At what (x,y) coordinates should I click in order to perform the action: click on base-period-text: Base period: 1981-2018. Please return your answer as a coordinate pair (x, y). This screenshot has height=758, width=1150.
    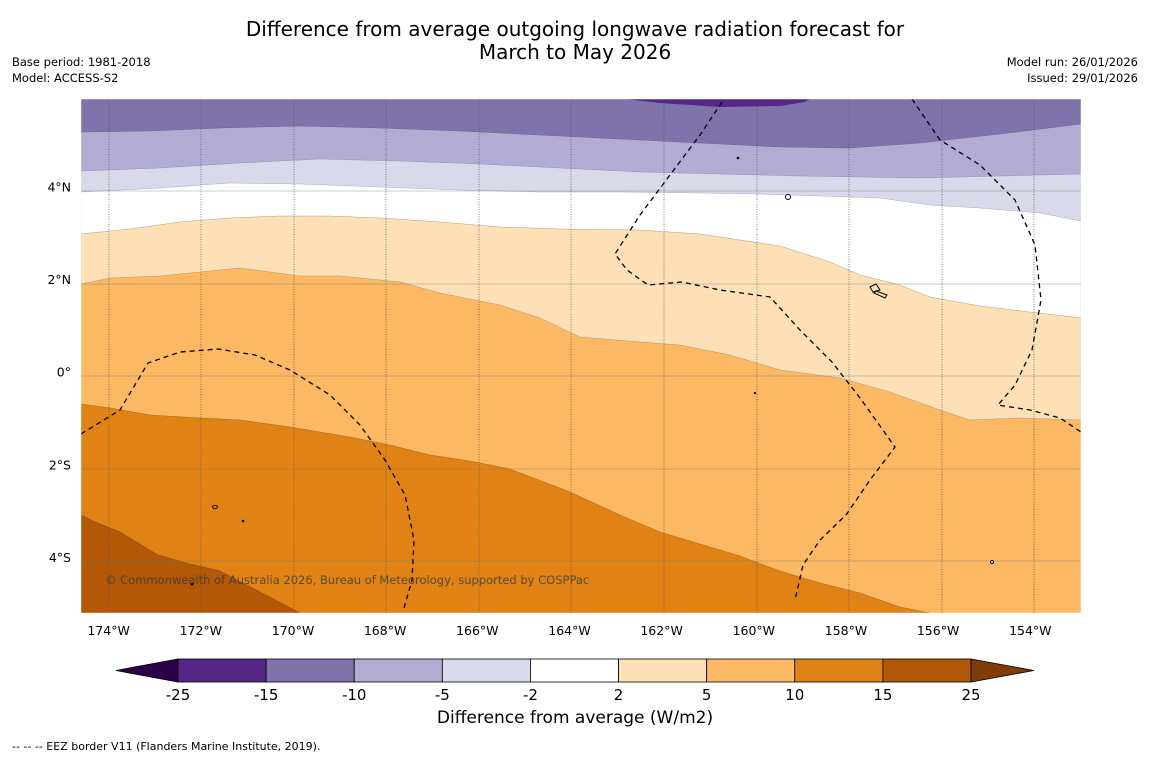
    Looking at the image, I should click on (81, 62).